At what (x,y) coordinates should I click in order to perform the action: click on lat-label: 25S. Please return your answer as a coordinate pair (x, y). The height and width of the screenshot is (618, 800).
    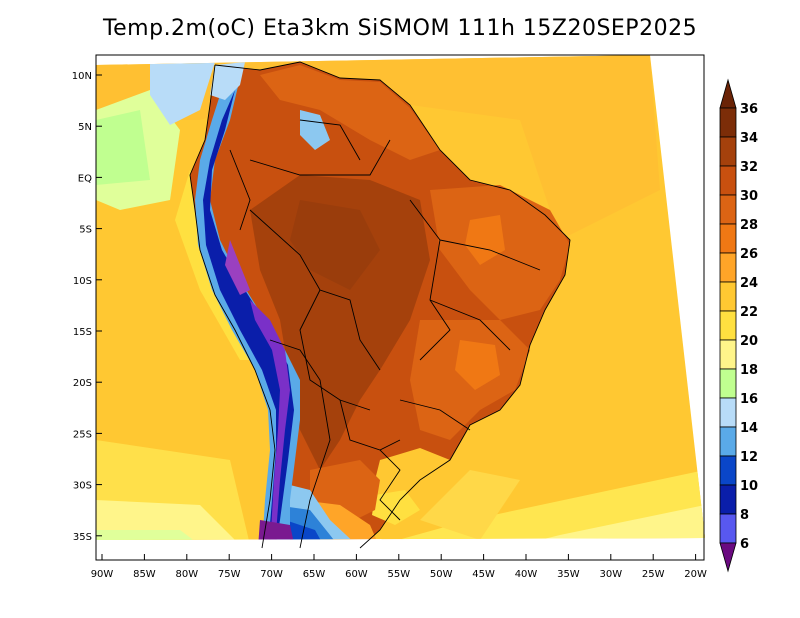
    Looking at the image, I should click on (82, 434).